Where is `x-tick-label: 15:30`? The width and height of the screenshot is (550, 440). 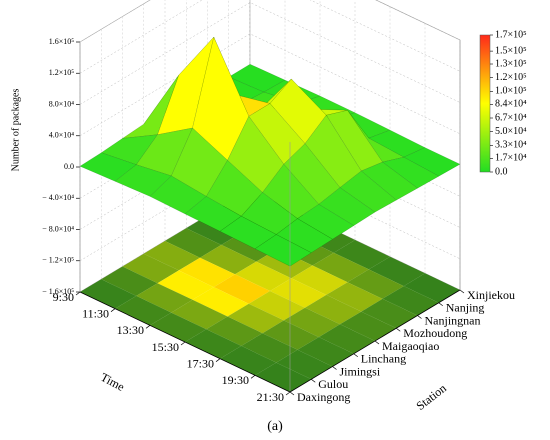
x-tick-label: 15:30 is located at coordinates (165, 347).